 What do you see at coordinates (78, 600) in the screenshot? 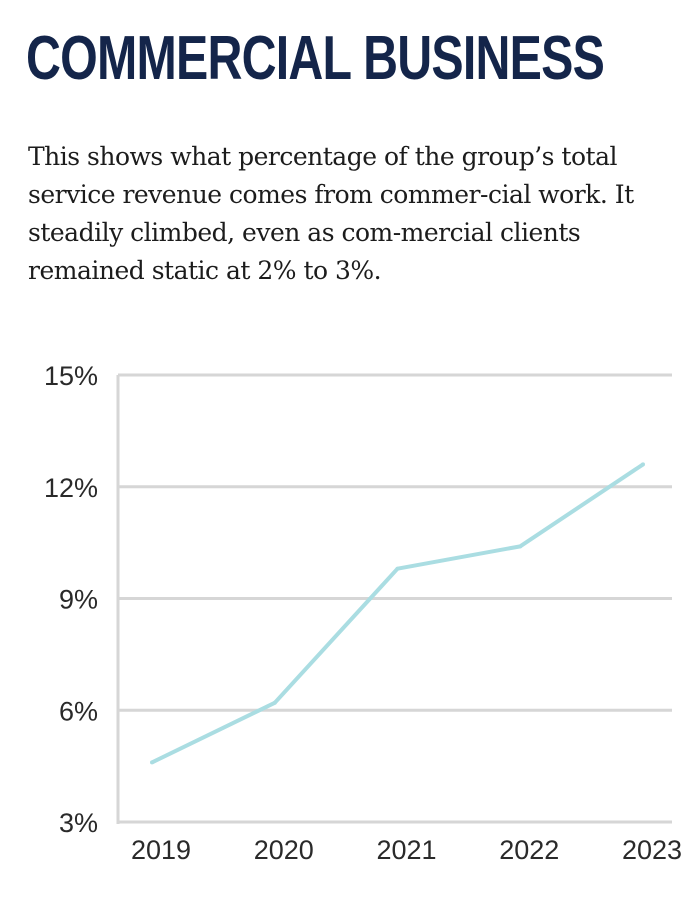
I see `y-tick-label: 9%` at bounding box center [78, 600].